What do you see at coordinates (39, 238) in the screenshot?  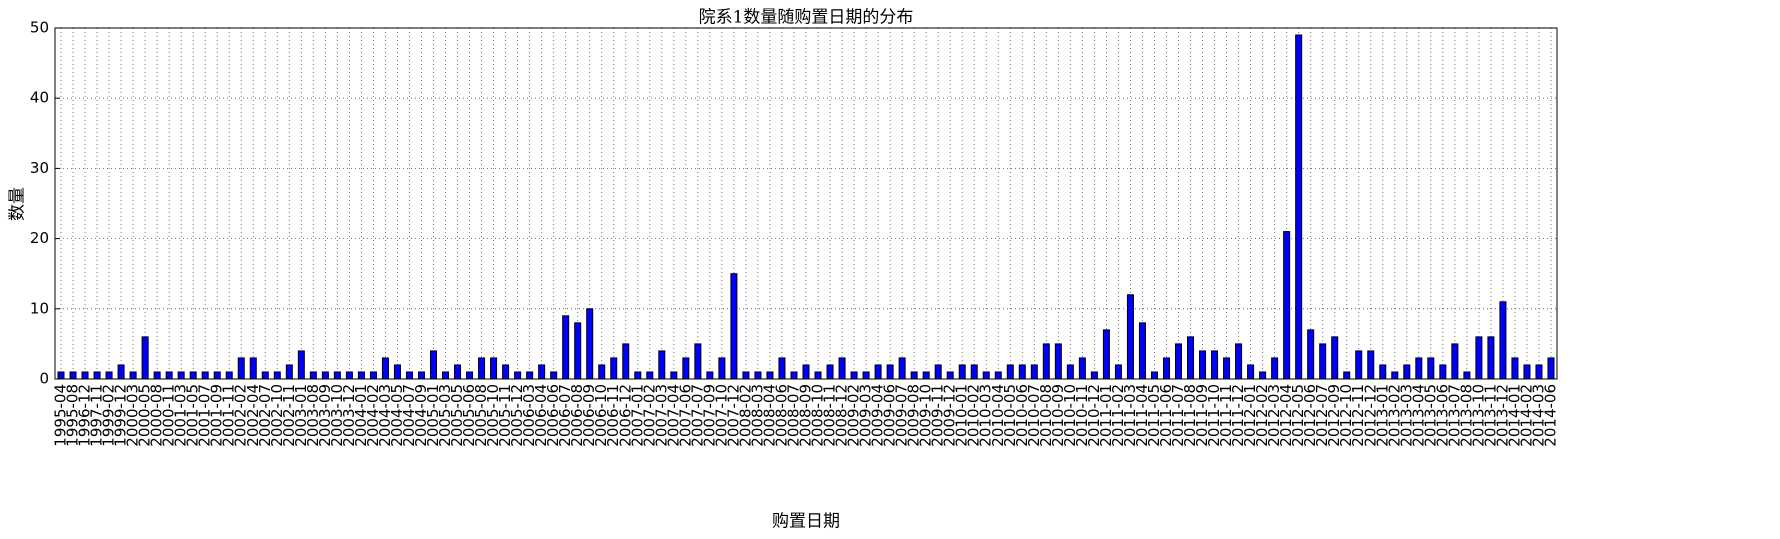 I see `y-tick-label: 20` at bounding box center [39, 238].